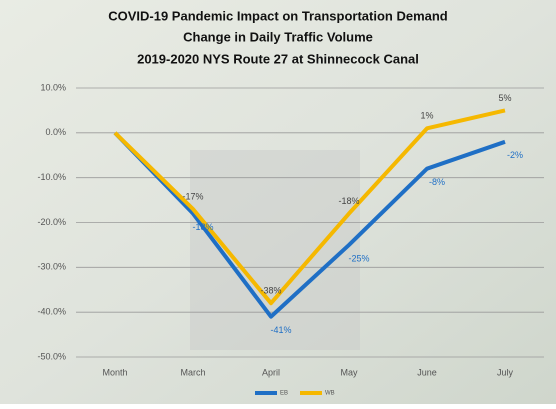  I want to click on x-tick-label: May, so click(349, 372).